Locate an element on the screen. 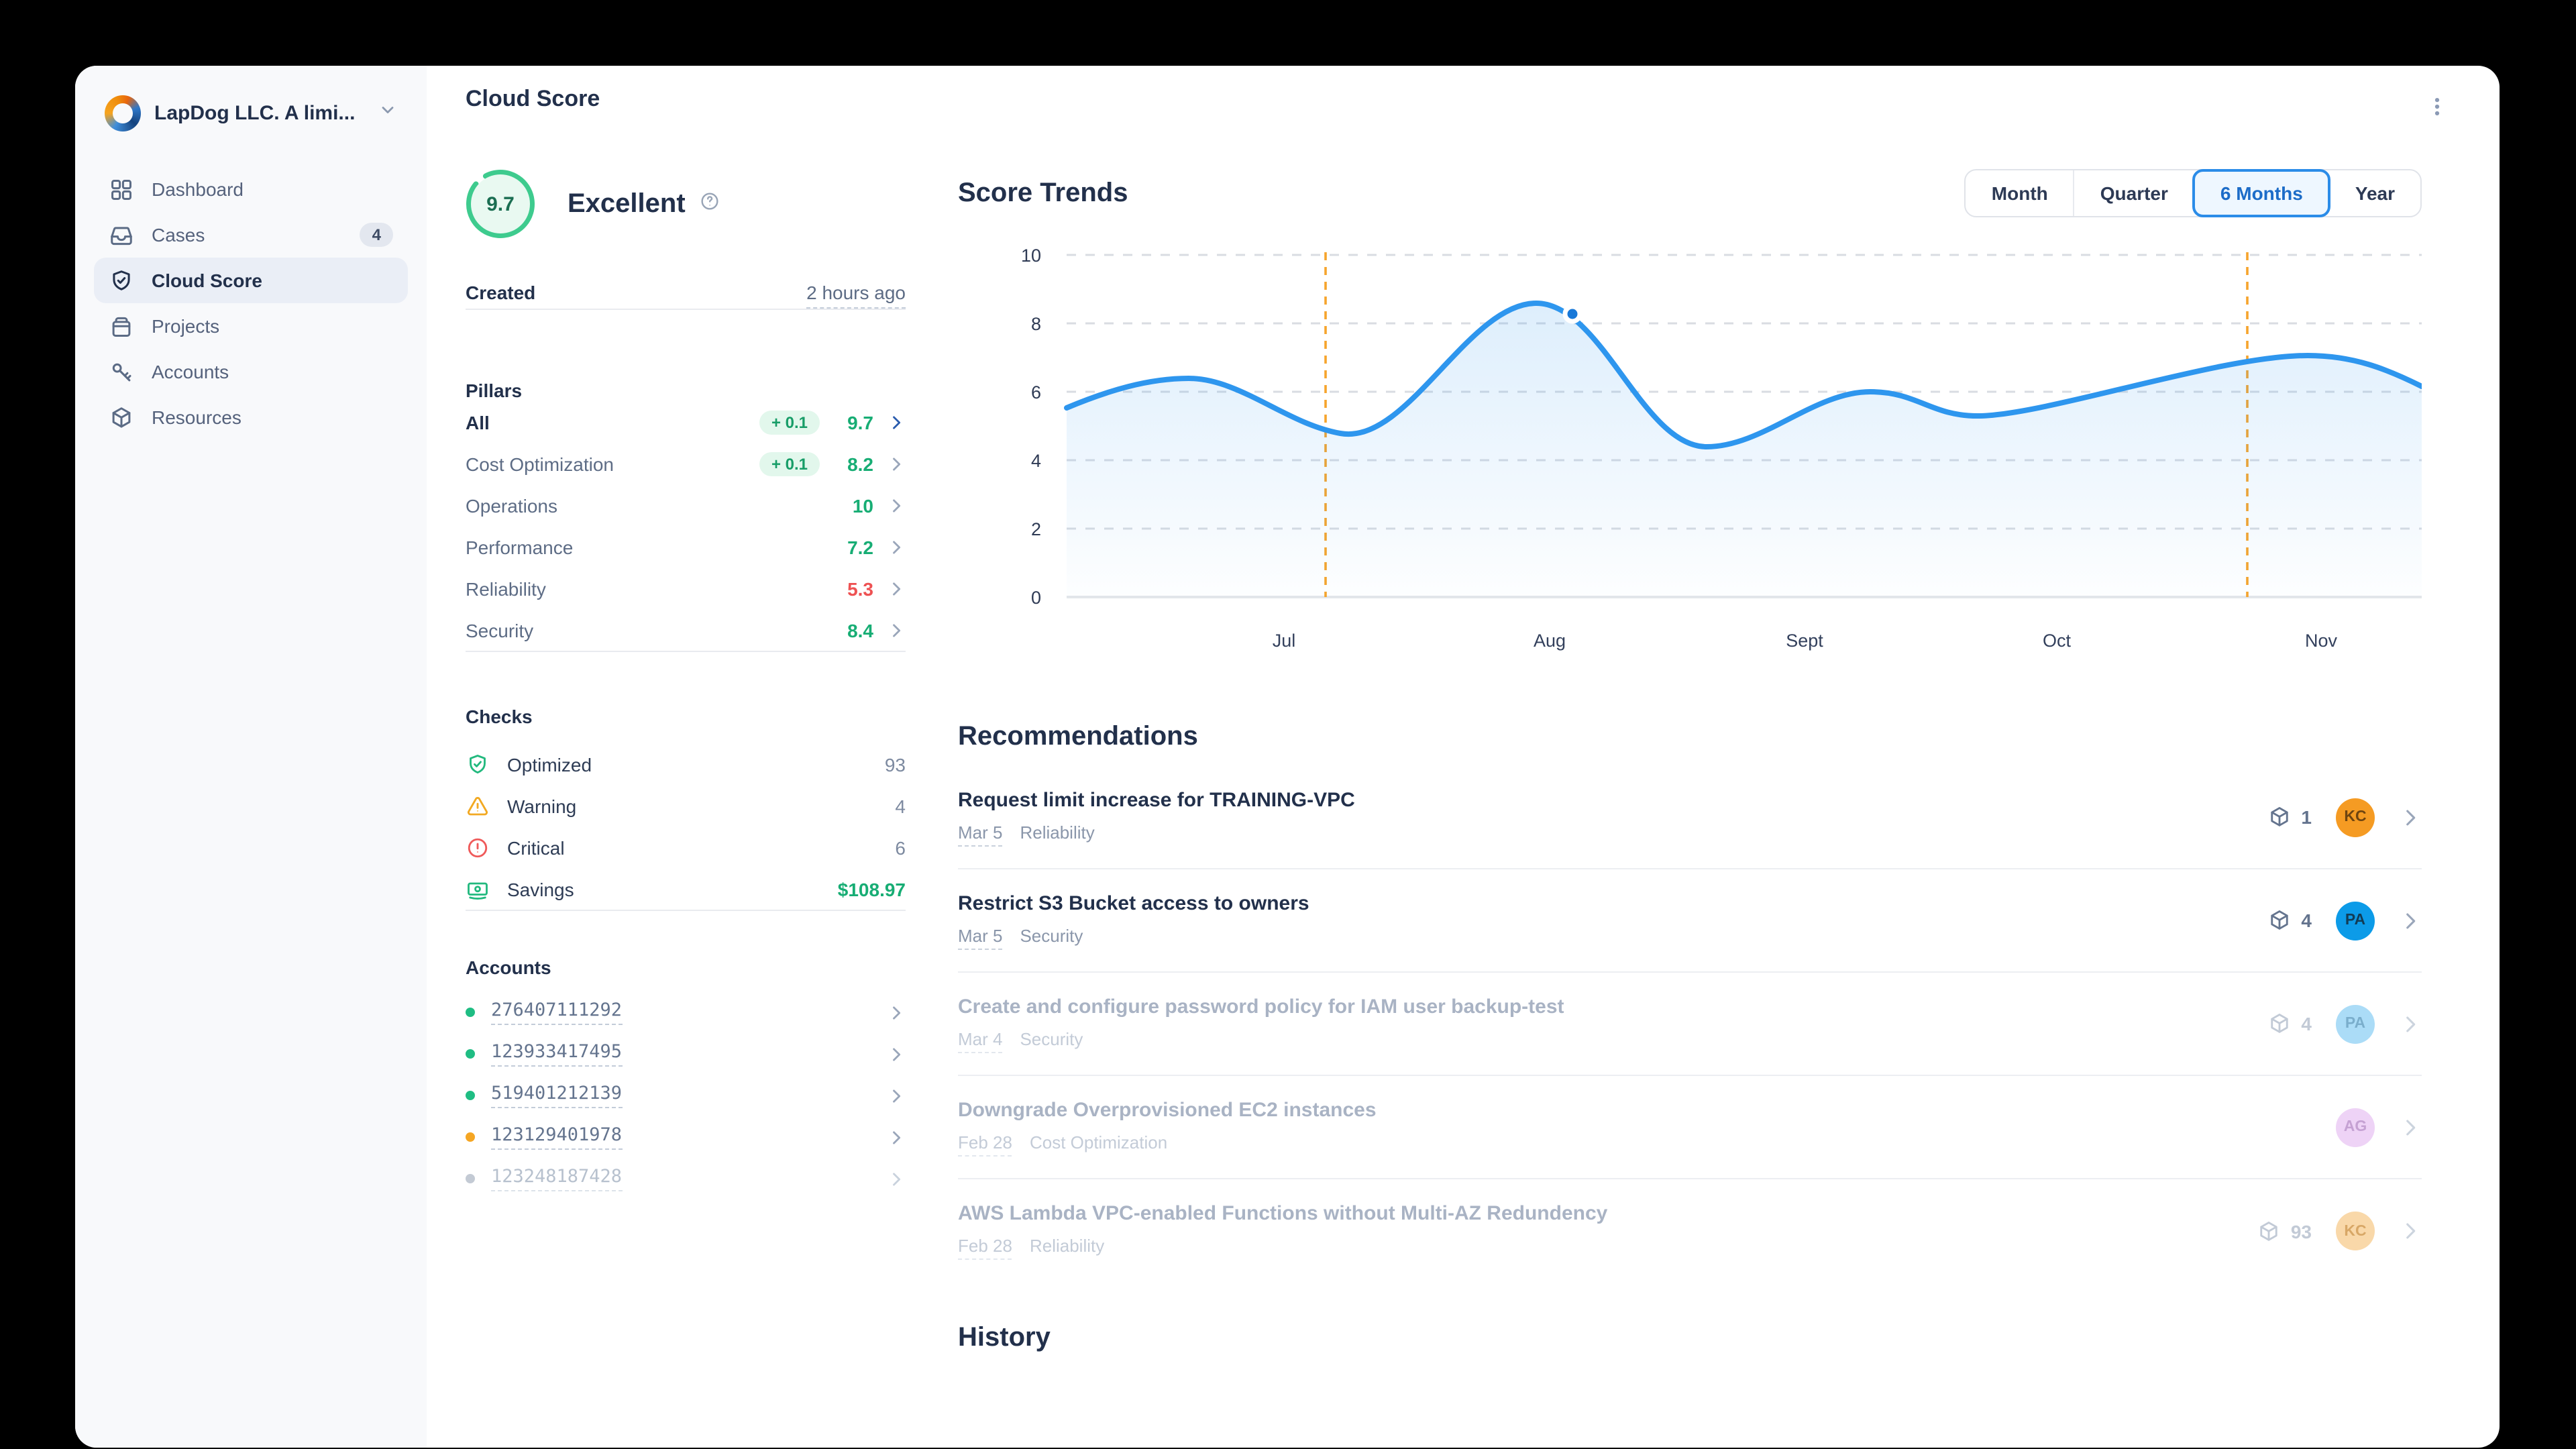  account-row: 276407111292 is located at coordinates (686, 1012).